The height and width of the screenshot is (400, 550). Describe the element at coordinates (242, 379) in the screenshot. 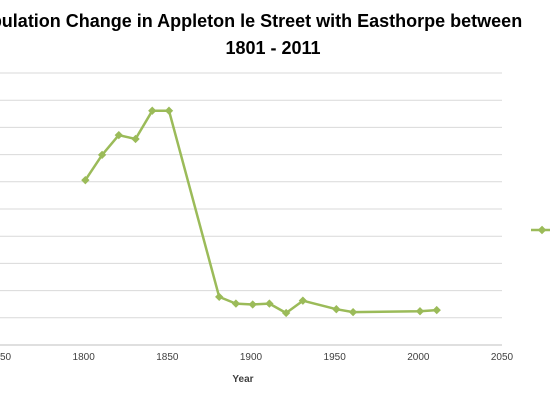

I see `x-axis-title: Year` at that location.